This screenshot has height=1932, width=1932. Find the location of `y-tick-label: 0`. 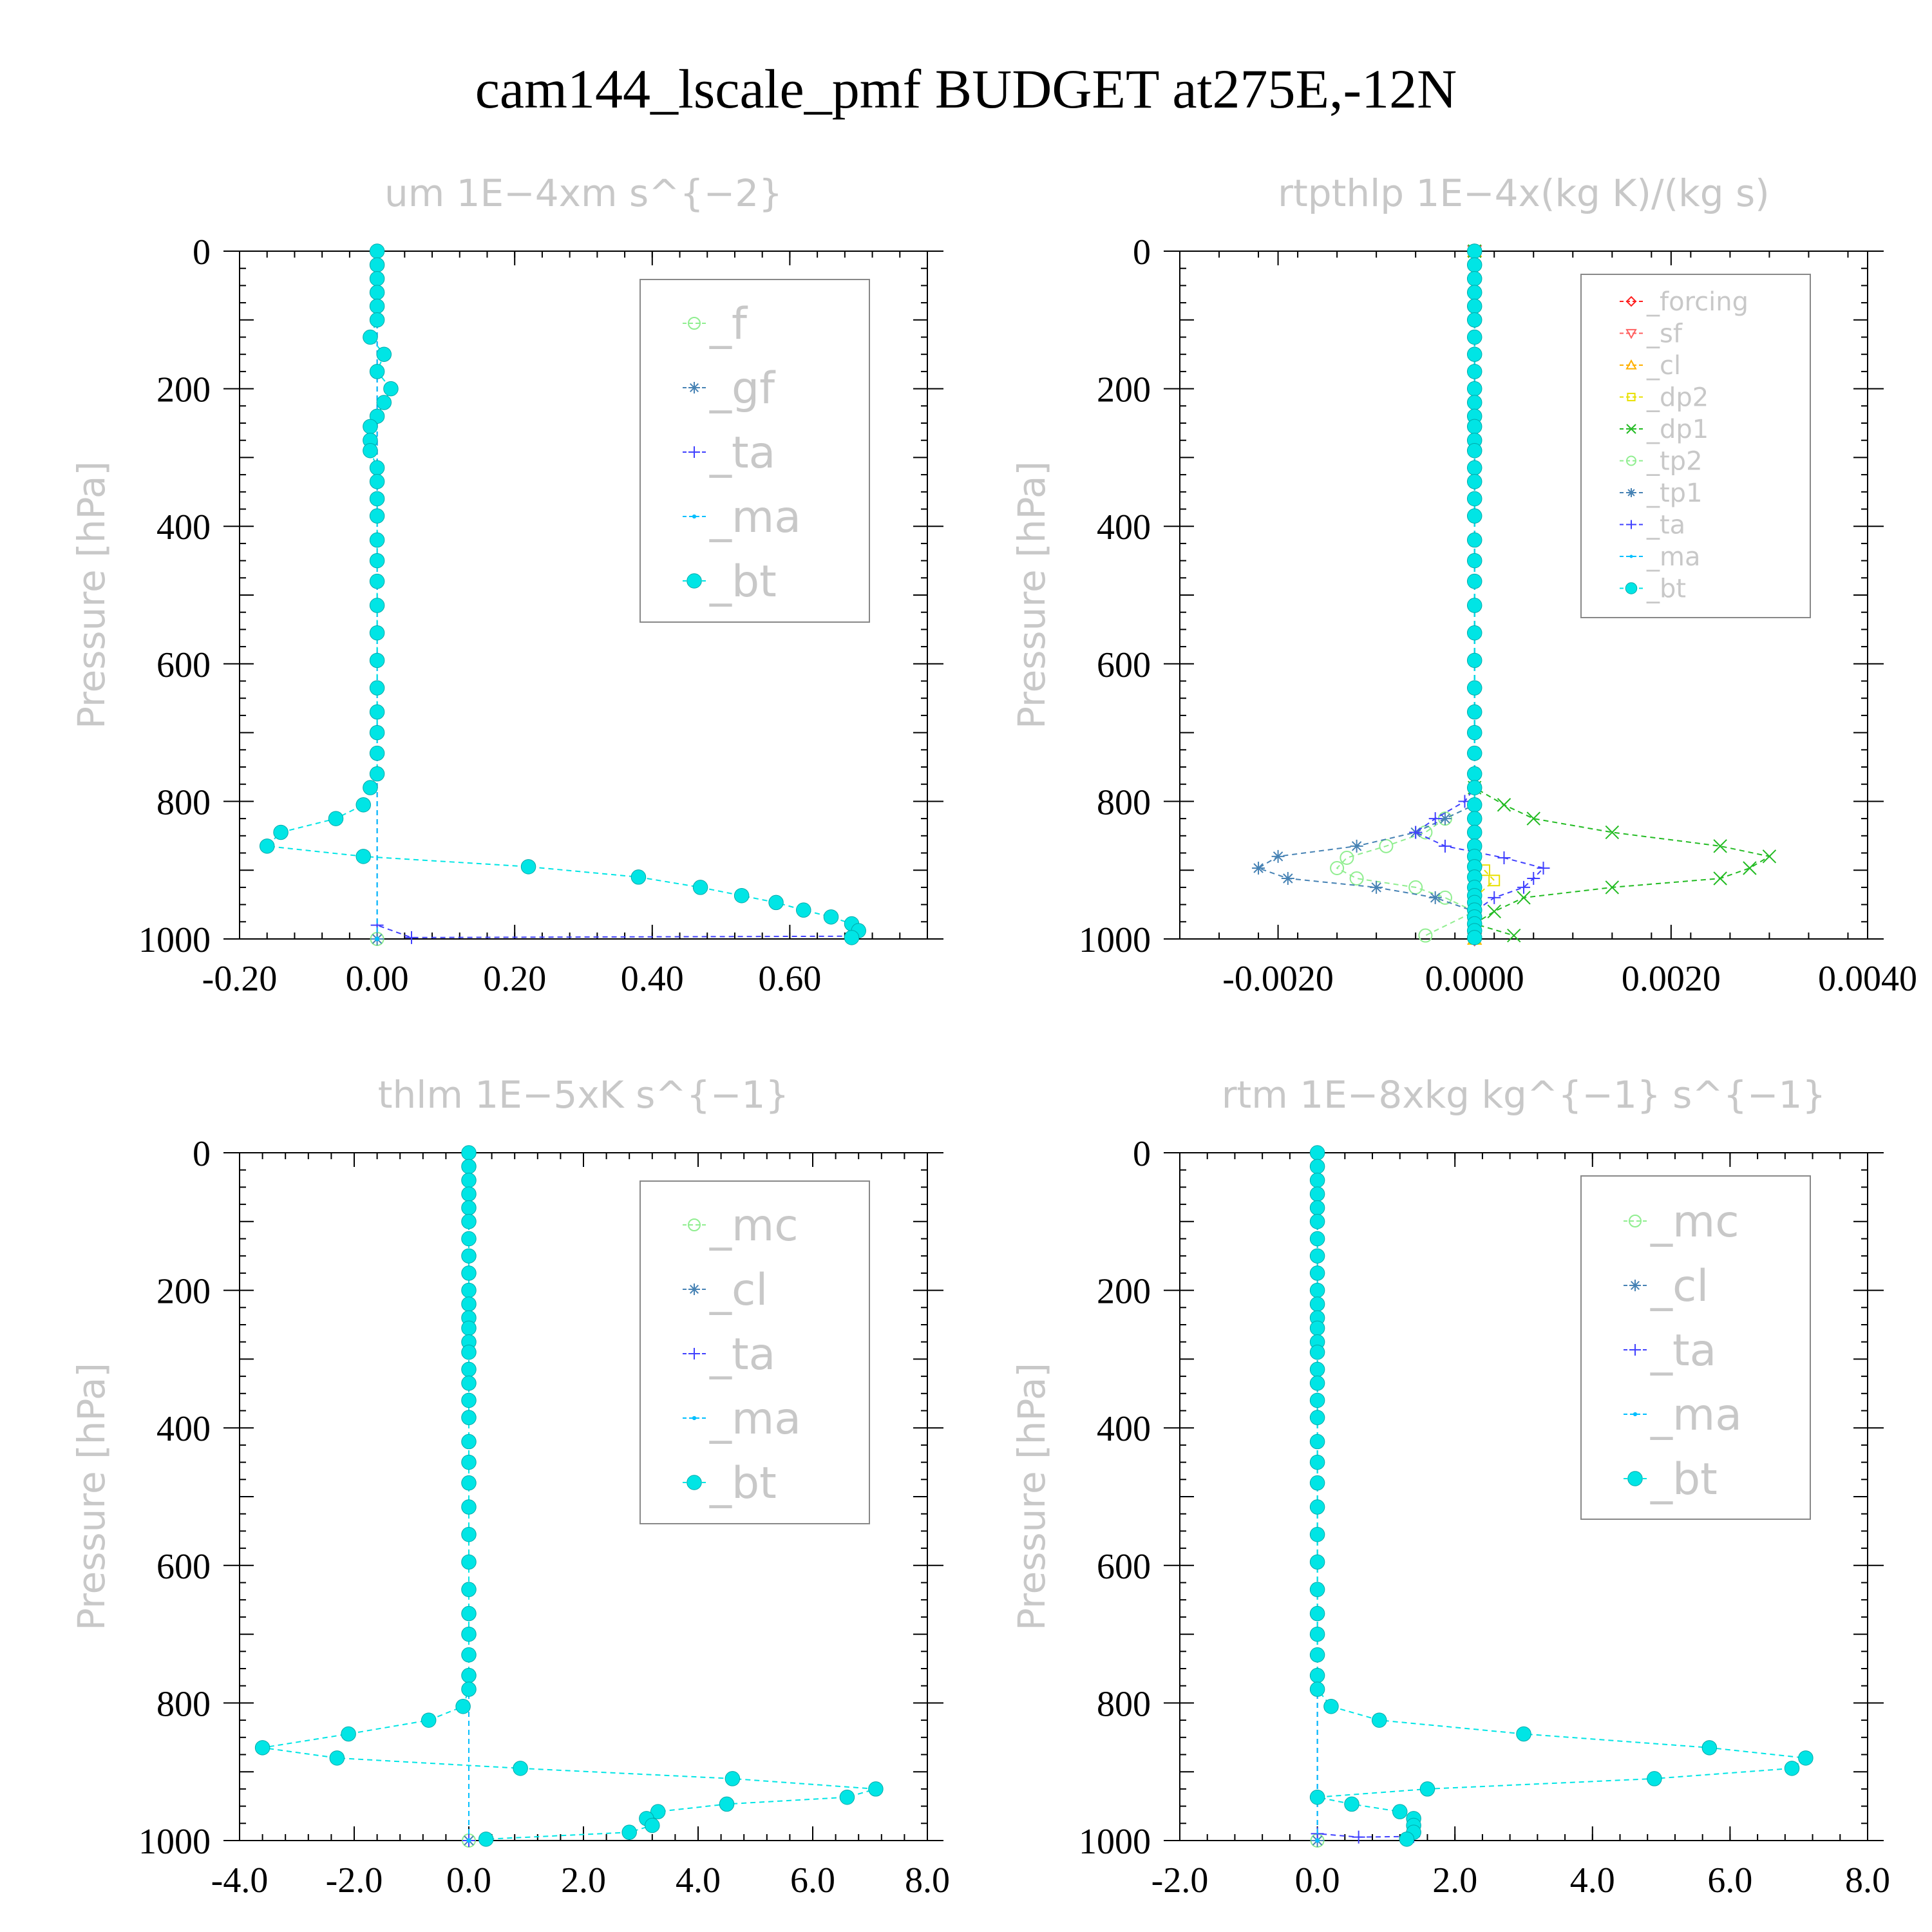

y-tick-label: 0 is located at coordinates (1142, 1154).